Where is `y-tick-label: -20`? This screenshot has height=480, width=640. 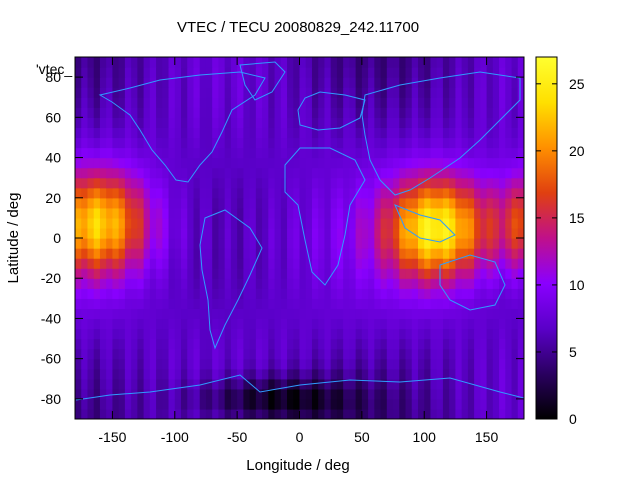 y-tick-label: -20 is located at coordinates (51, 278).